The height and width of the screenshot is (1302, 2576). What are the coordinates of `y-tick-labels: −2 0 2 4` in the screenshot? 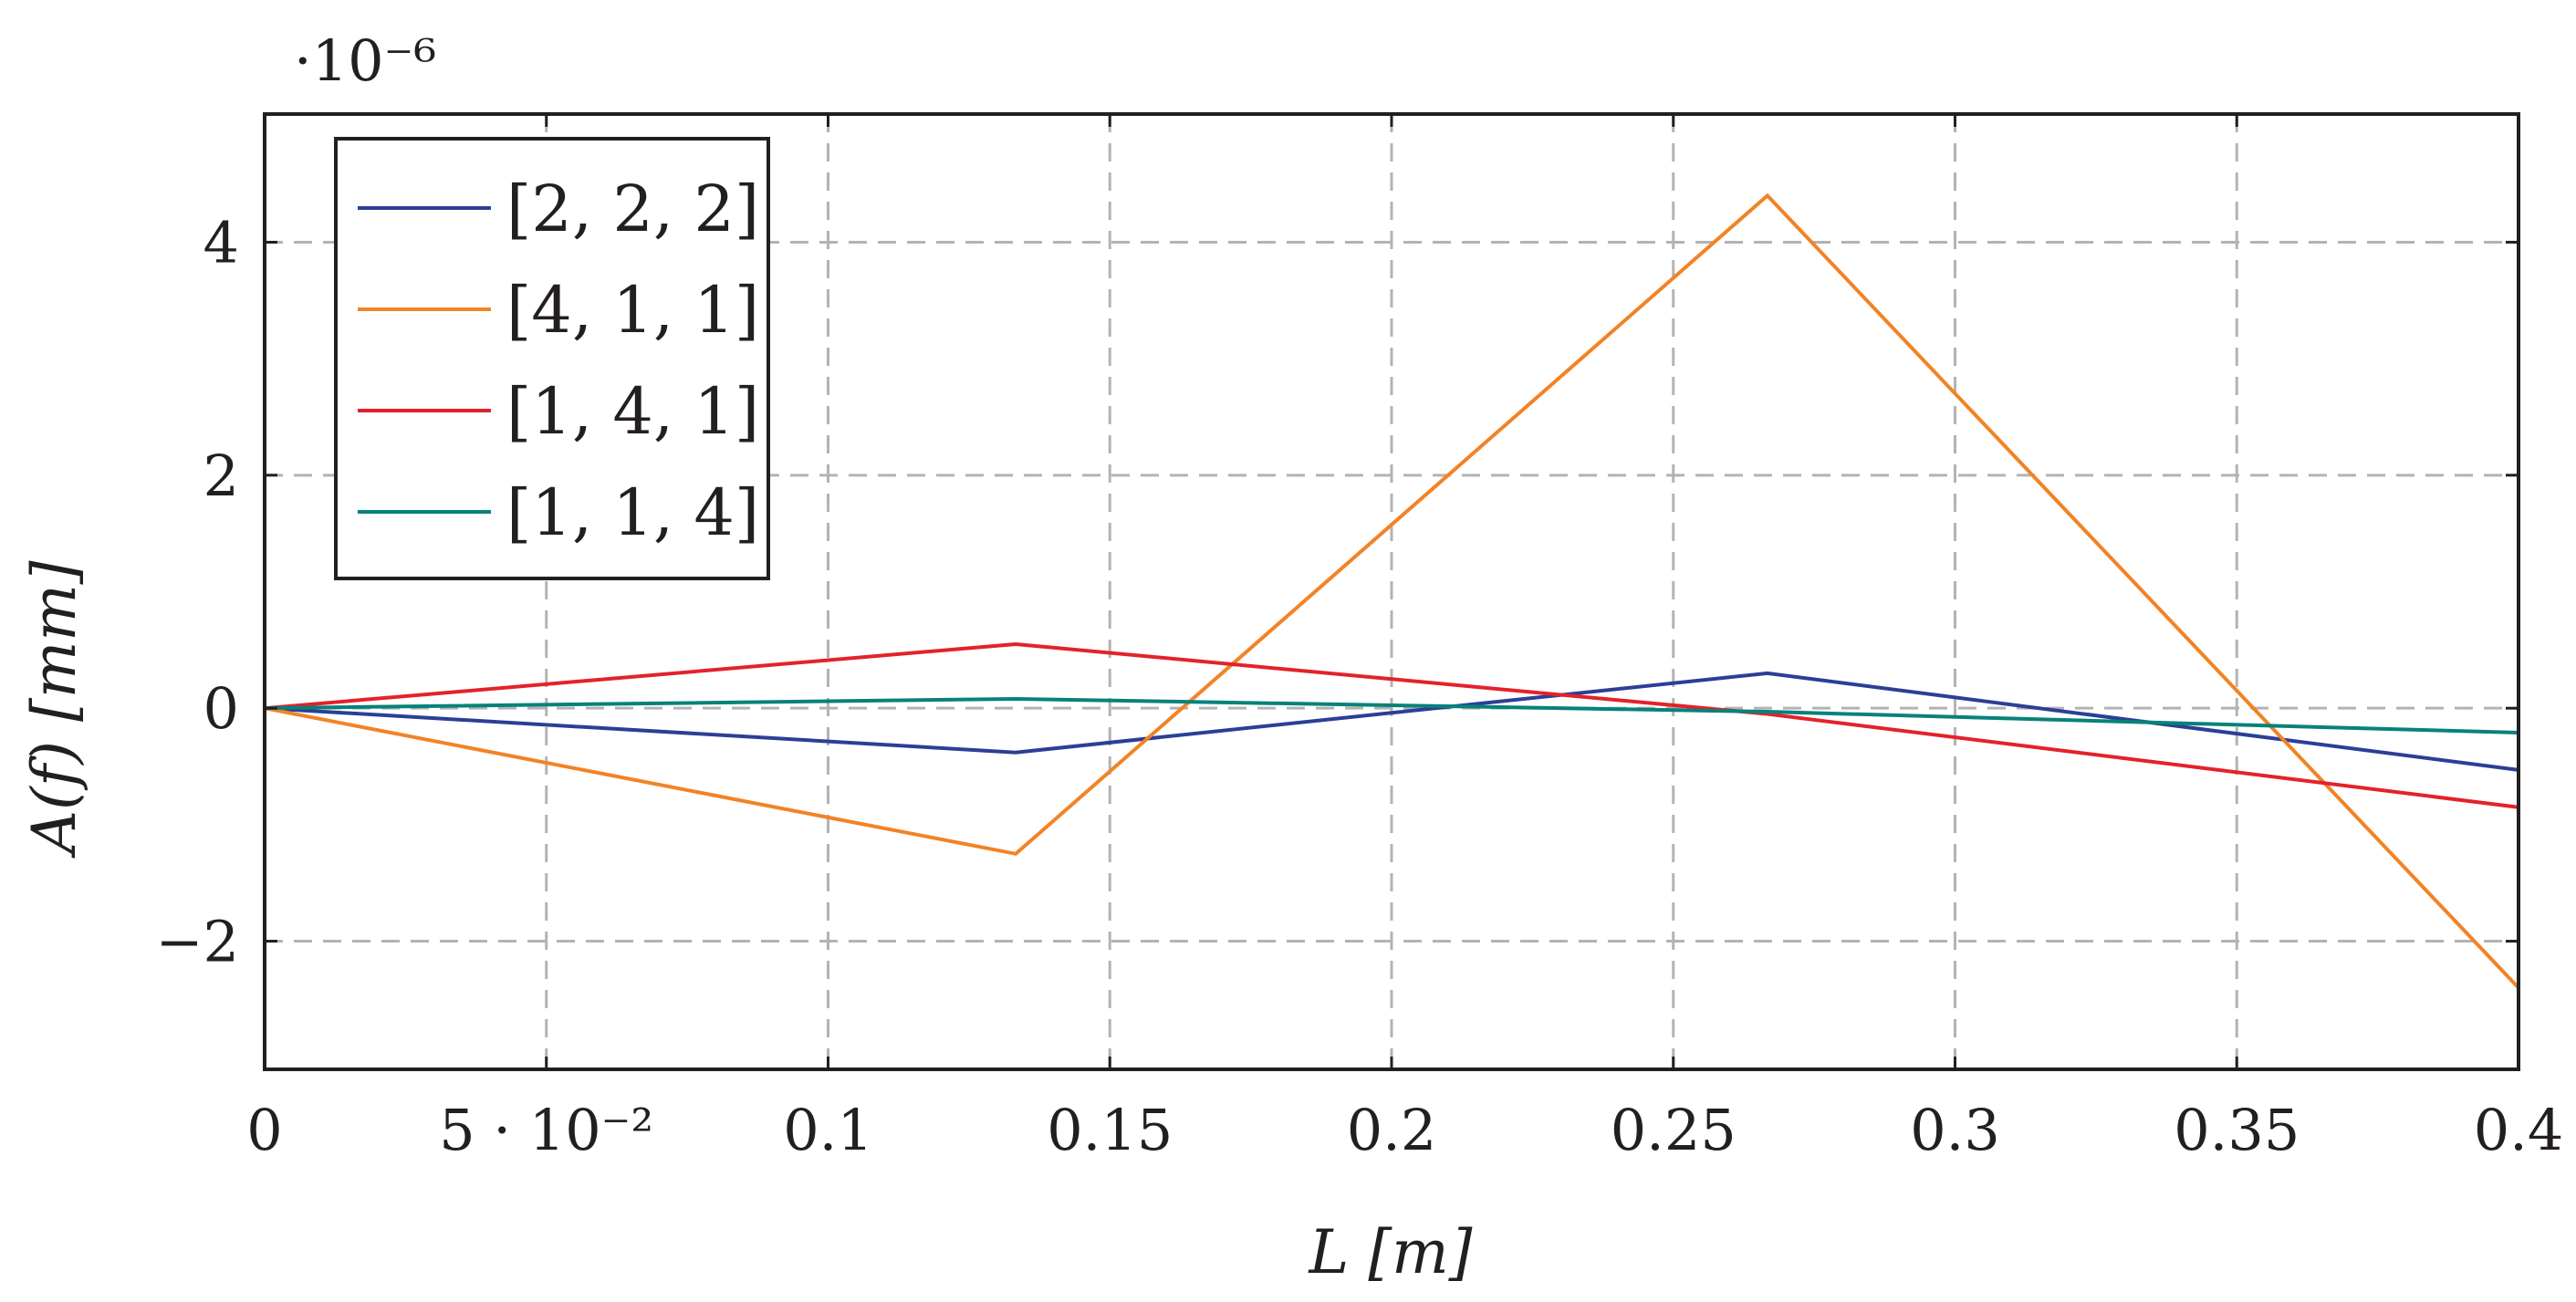 It's located at (197, 591).